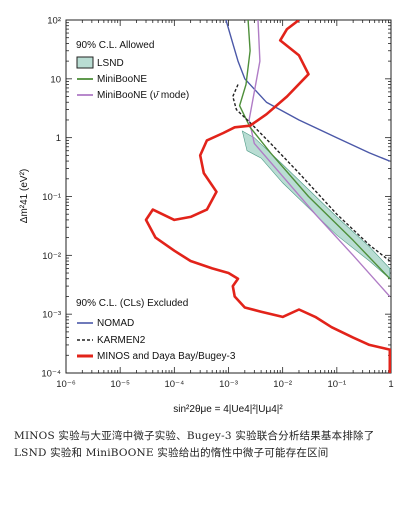  I want to click on y-tick-label: 10², so click(54, 21).